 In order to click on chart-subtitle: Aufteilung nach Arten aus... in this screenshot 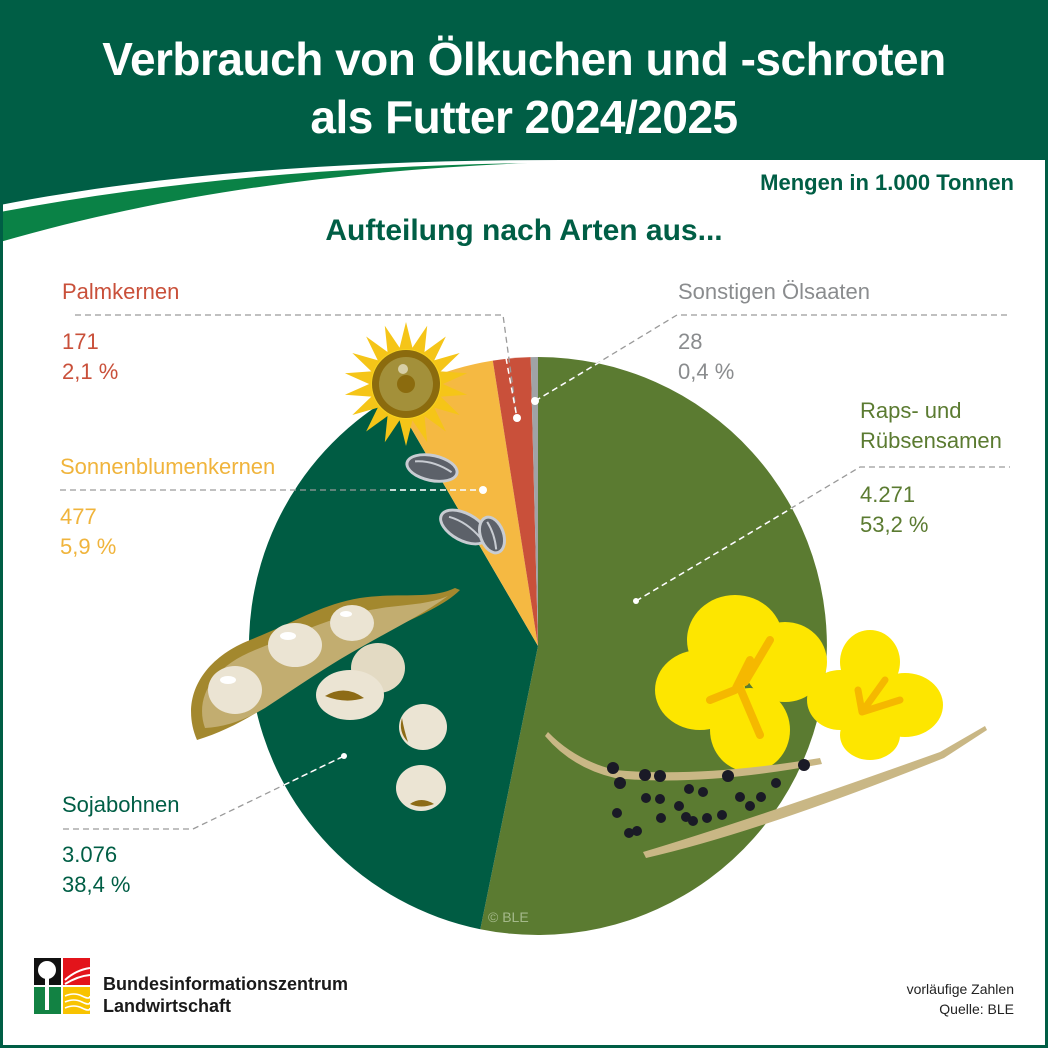, I will do `click(524, 230)`.